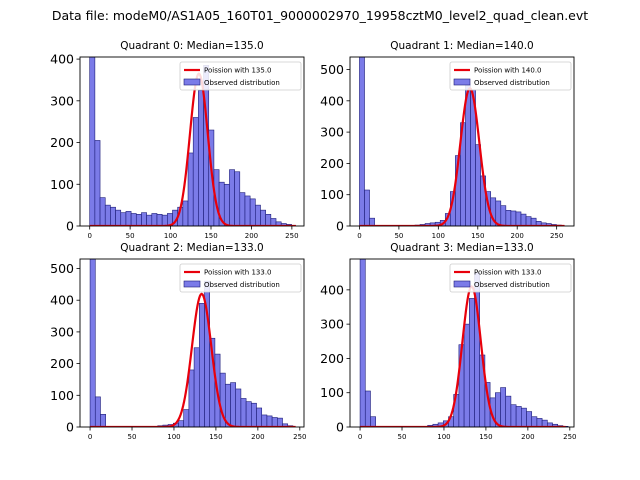 This screenshot has height=480, width=640. I want to click on subplot-title: Quadrant 0: Median=135.0, so click(191, 46).